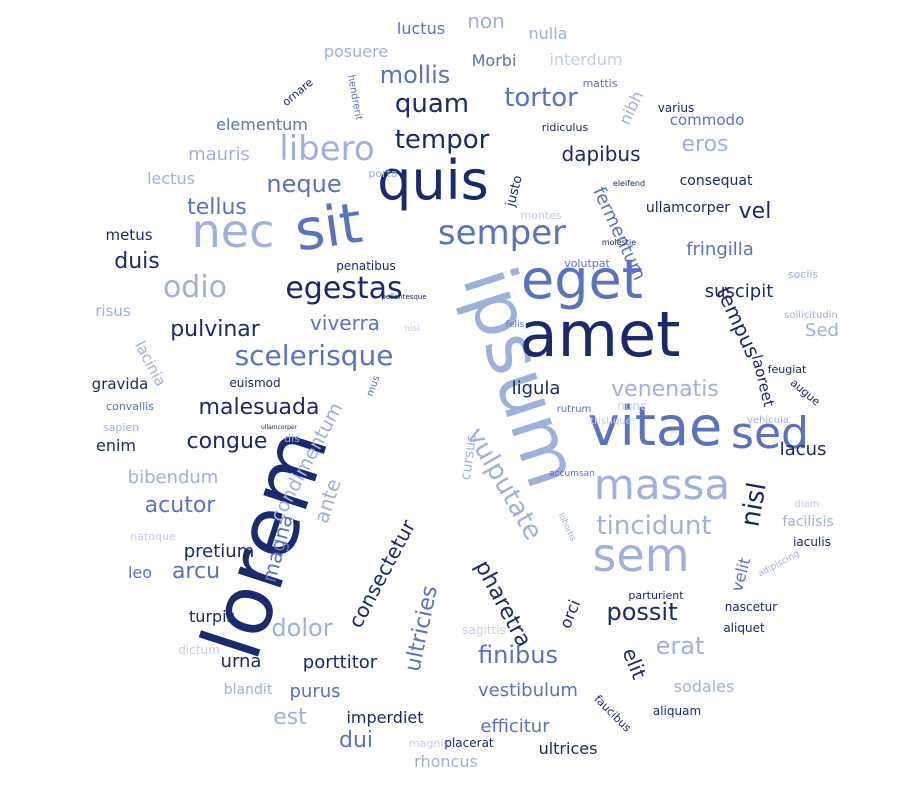 The width and height of the screenshot is (912, 792). Describe the element at coordinates (536, 388) in the screenshot. I see `cloud-word: ligula` at that location.